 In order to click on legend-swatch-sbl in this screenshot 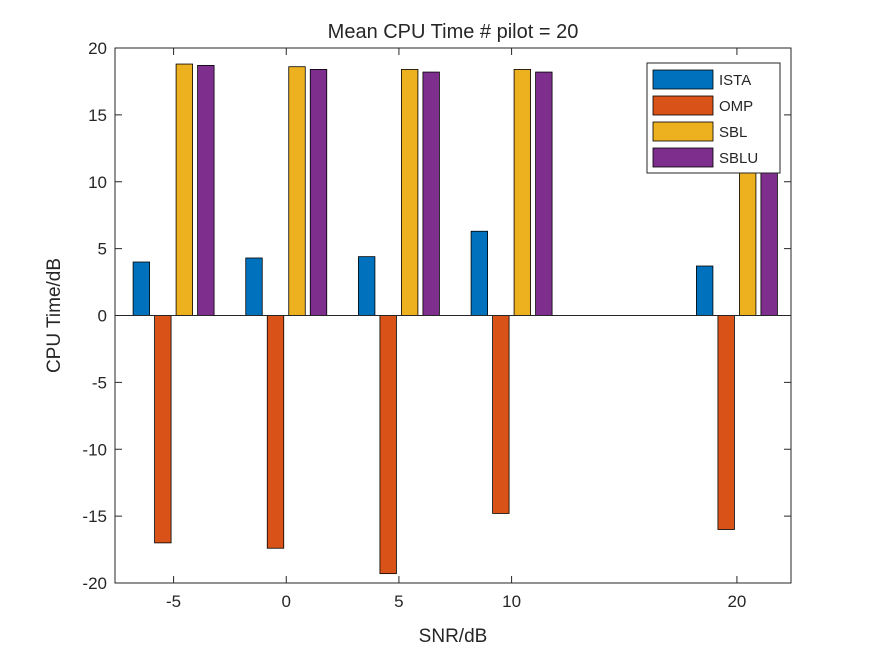, I will do `click(683, 131)`.